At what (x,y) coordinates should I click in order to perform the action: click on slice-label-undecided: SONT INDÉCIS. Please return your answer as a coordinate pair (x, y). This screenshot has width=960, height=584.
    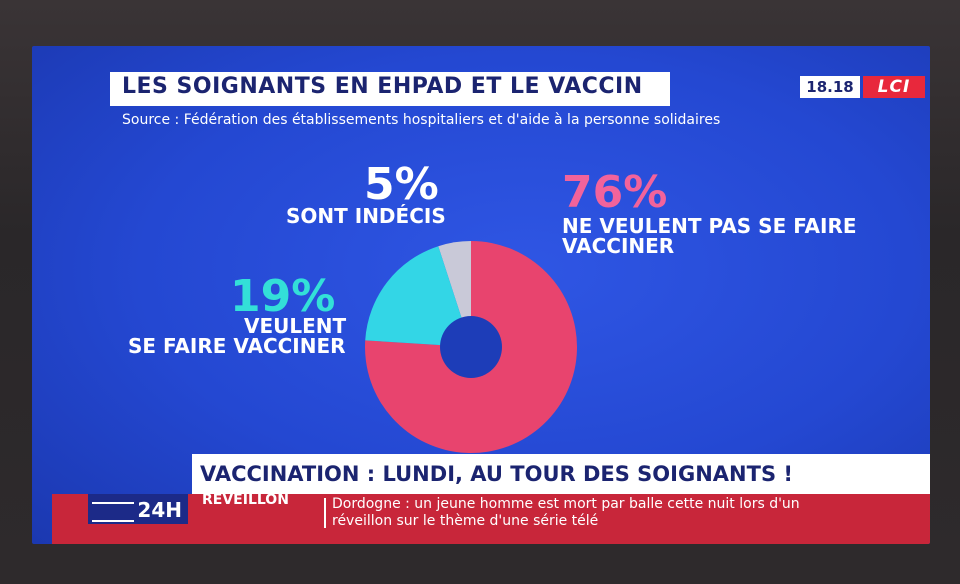
    Looking at the image, I should click on (366, 216).